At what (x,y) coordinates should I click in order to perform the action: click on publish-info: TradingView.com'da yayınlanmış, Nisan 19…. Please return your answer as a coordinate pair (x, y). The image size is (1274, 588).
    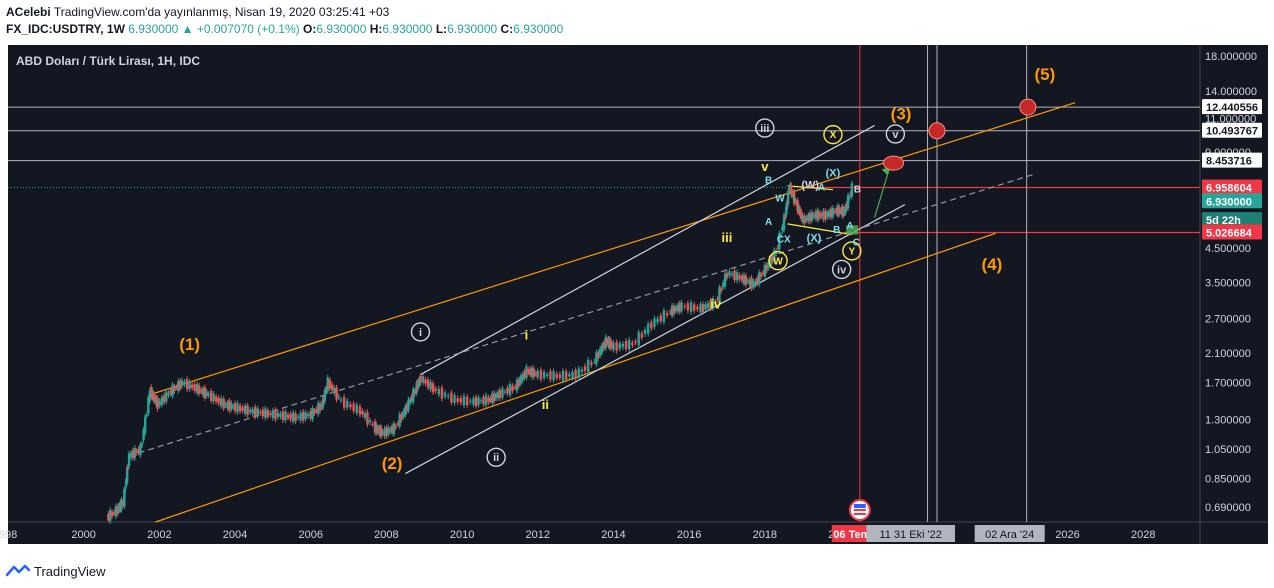
    Looking at the image, I should click on (221, 12).